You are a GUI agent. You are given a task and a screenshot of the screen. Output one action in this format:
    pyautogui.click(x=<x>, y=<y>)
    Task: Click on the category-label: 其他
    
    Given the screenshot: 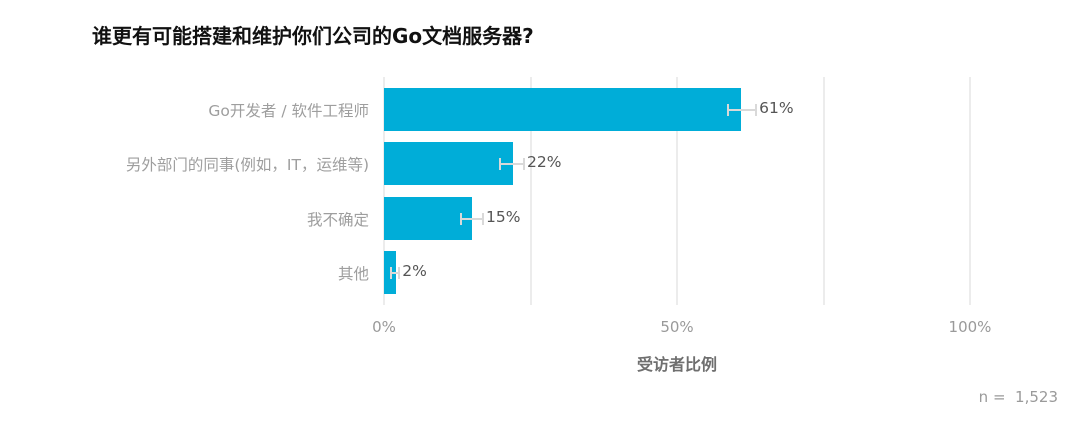 What is the action you would take?
    pyautogui.click(x=353, y=274)
    